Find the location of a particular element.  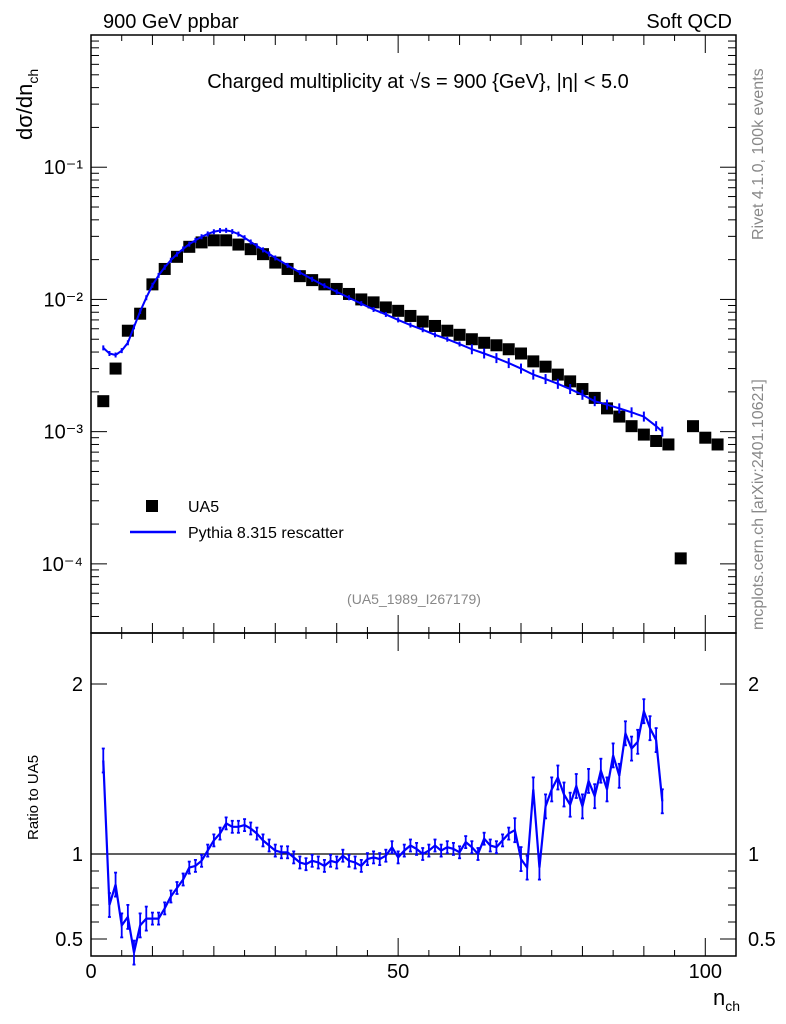

side-text-bottom: mcplots.cern.ch [arXiv:2401.10621] is located at coordinates (758, 504).